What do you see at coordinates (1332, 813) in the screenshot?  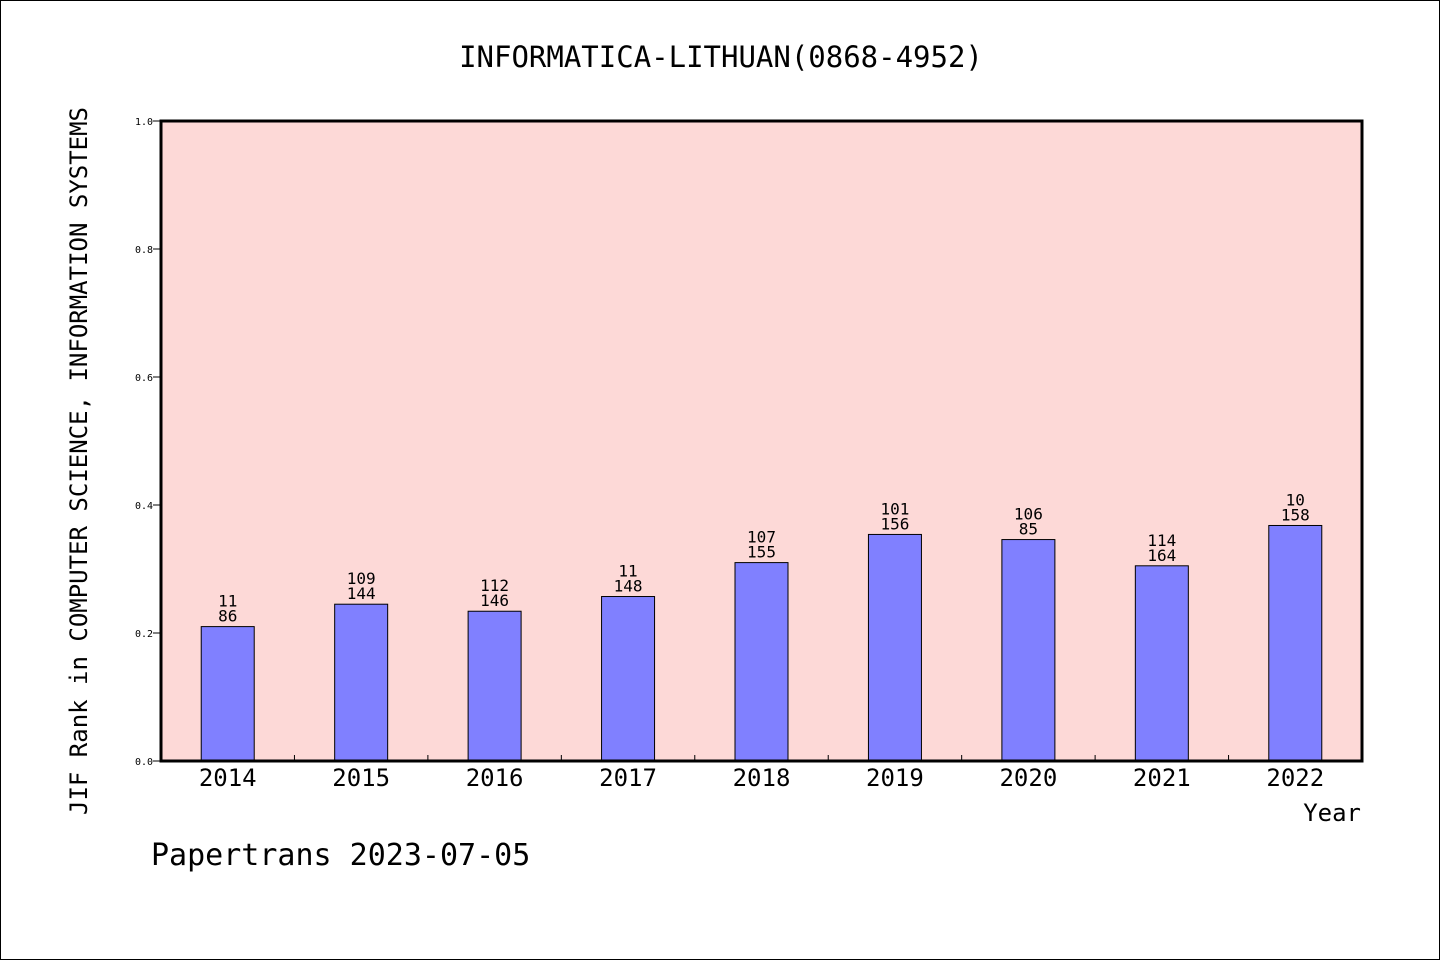 I see `x-axis-label: Year` at bounding box center [1332, 813].